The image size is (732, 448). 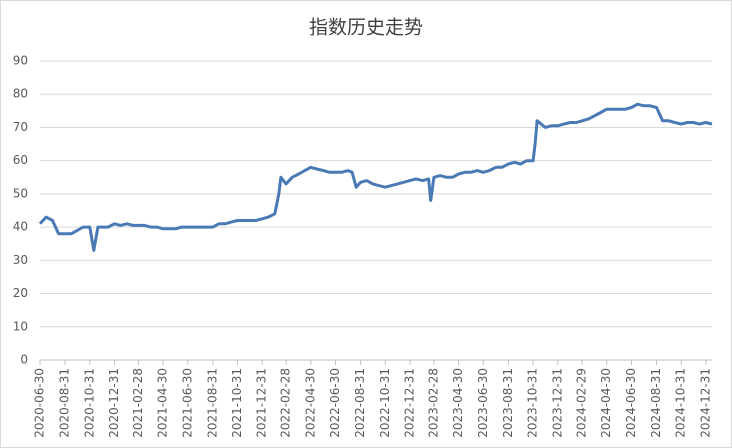 I want to click on x-tick-label: 2022-10-31, so click(x=385, y=403).